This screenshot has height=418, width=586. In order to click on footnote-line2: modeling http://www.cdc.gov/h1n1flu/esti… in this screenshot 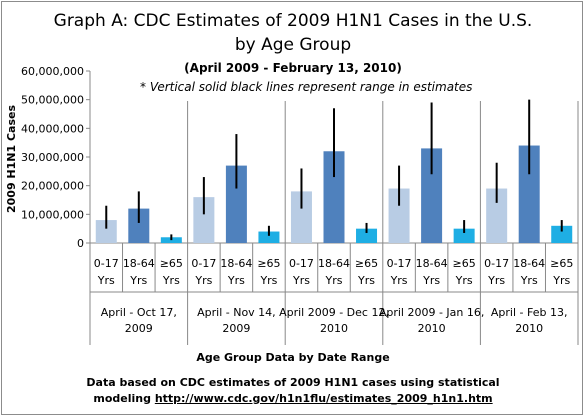, I will do `click(293, 399)`.